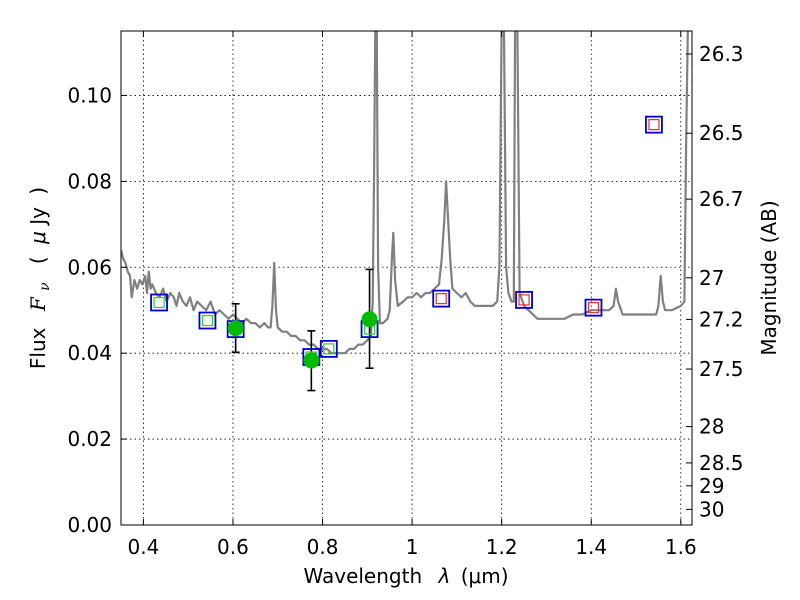 The width and height of the screenshot is (800, 600). What do you see at coordinates (711, 486) in the screenshot?
I see `magnitude-tick-label: 29` at bounding box center [711, 486].